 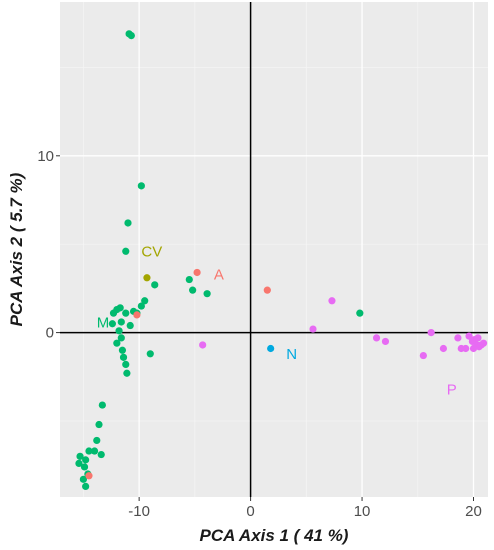 I want to click on group-label-p: P, so click(x=452, y=389).